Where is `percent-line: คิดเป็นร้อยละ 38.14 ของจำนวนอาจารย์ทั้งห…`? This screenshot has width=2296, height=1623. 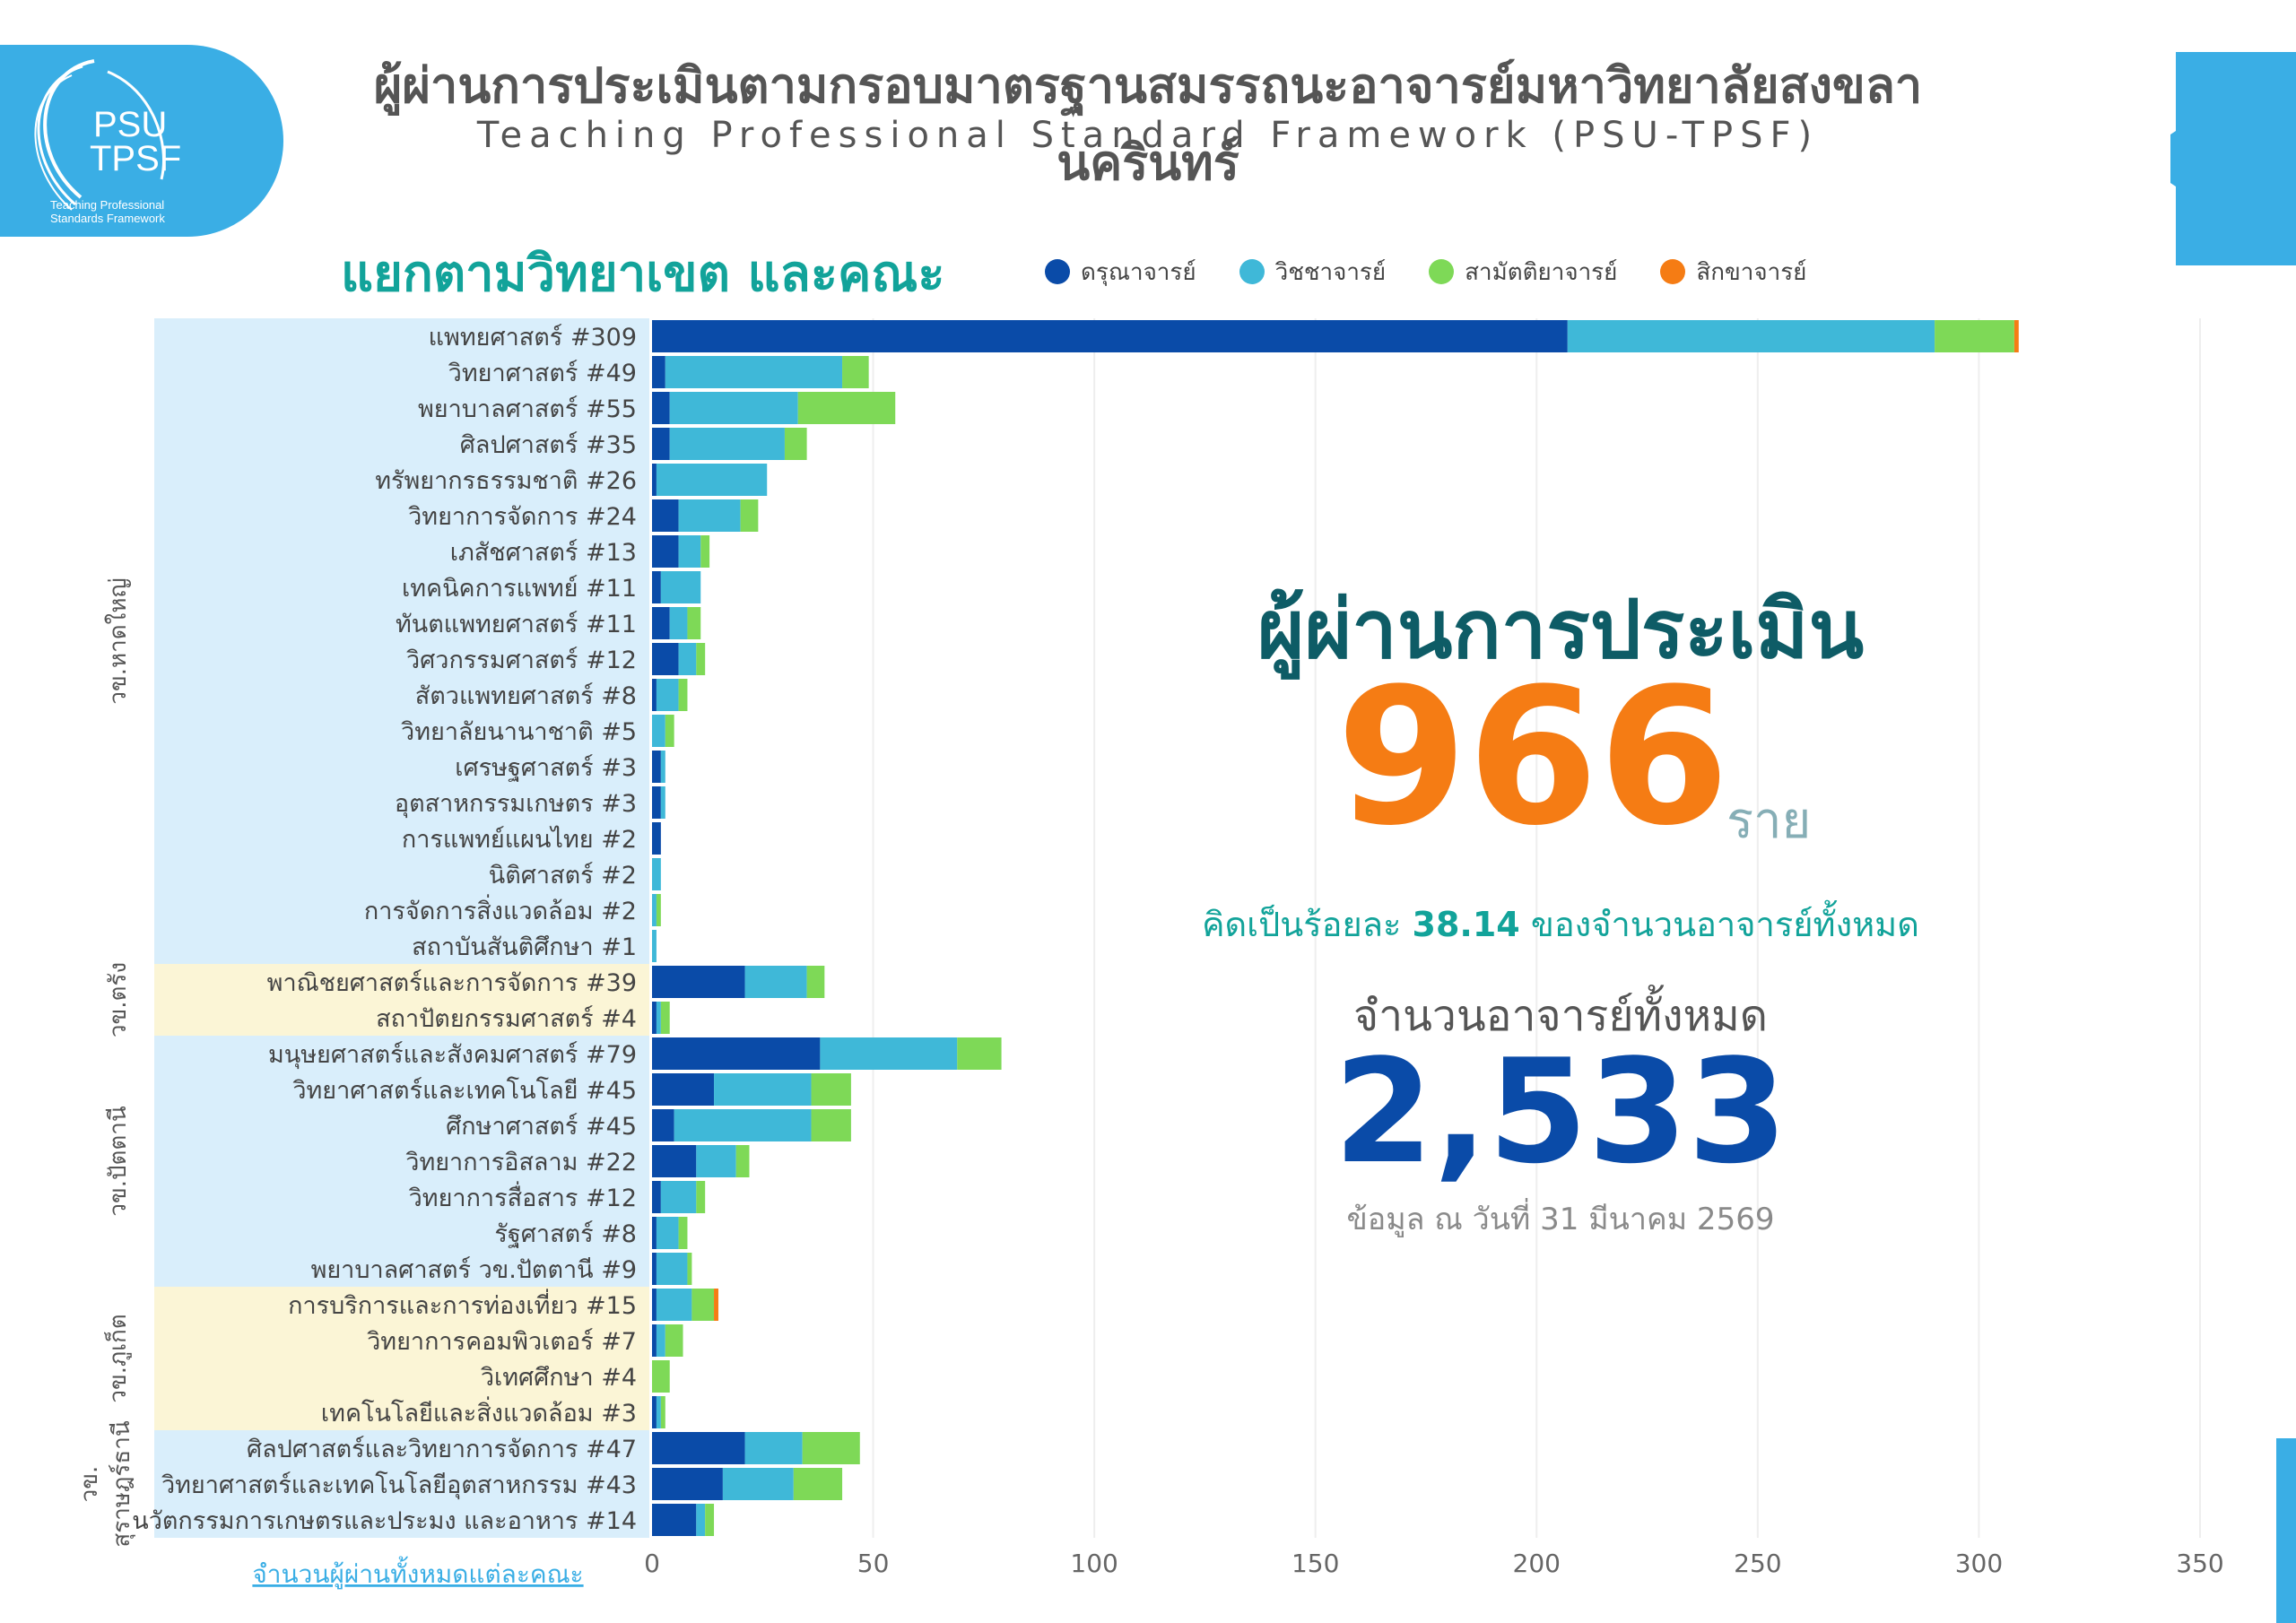
percent-line: คิดเป็นร้อยละ 38.14 ของจำนวนอาจารย์ทั้งห… is located at coordinates (1560, 924).